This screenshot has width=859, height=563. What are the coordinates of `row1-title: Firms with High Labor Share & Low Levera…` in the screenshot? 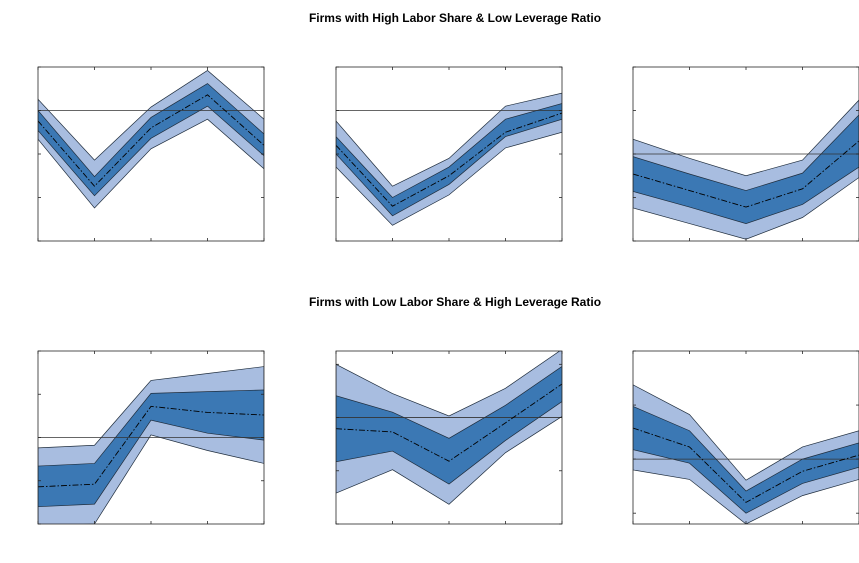 It's located at (455, 18).